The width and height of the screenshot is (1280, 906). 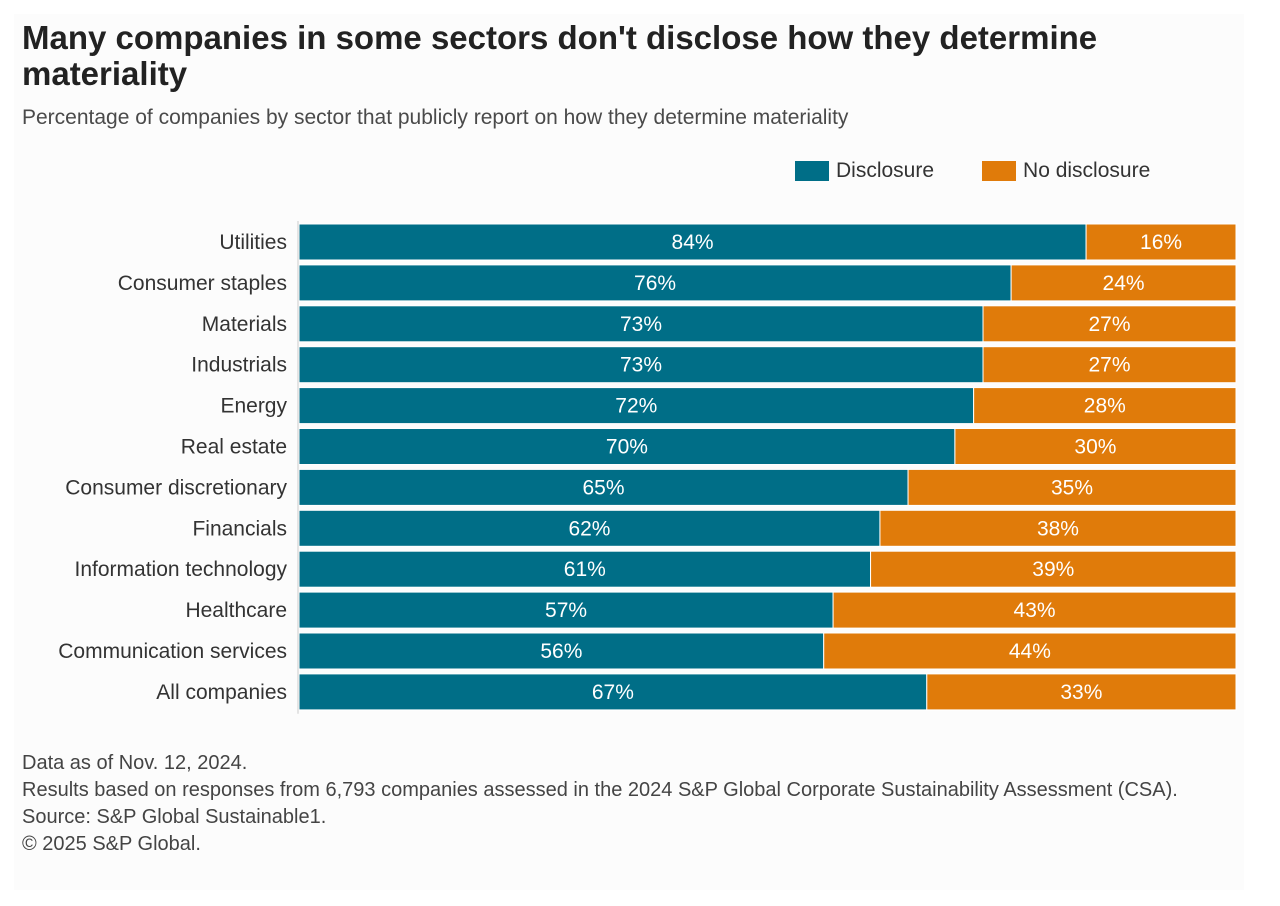 I want to click on data-label-disclosure-consumer-staples: 76%, so click(x=655, y=283).